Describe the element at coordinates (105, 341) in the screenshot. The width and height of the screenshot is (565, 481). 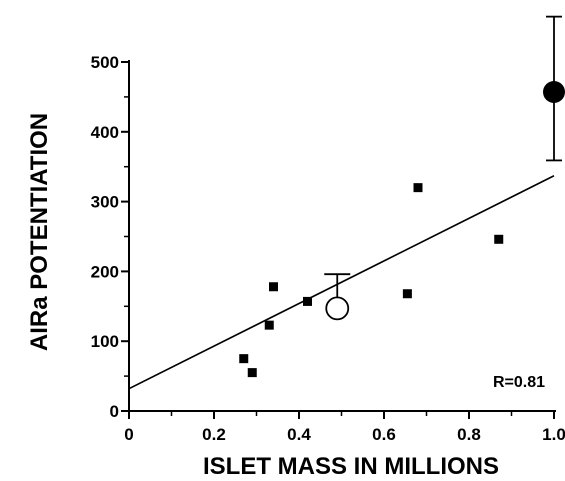
I see `y-tick-label: 100` at that location.